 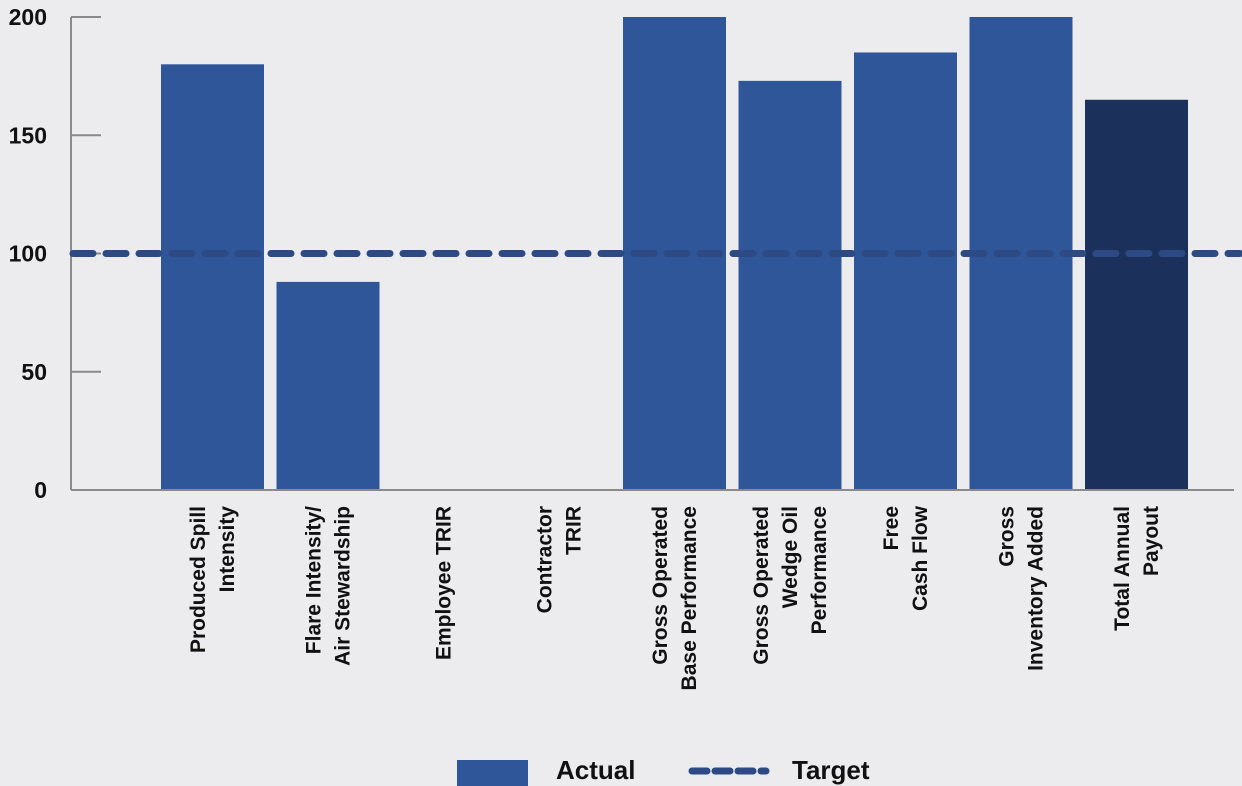 What do you see at coordinates (28, 135) in the screenshot?
I see `y-tick-label: 150` at bounding box center [28, 135].